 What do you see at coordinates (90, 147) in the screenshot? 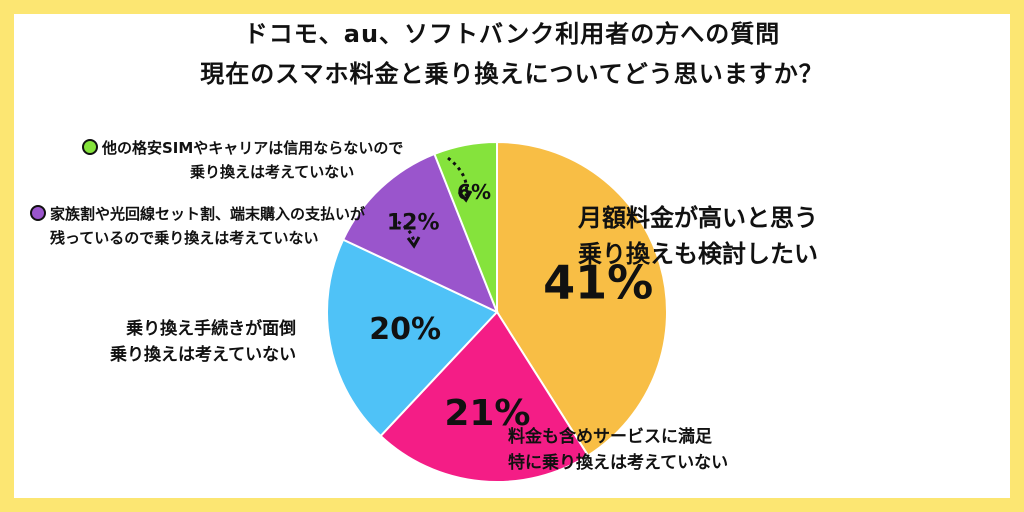
I see `legend-dot-green-icon` at bounding box center [90, 147].